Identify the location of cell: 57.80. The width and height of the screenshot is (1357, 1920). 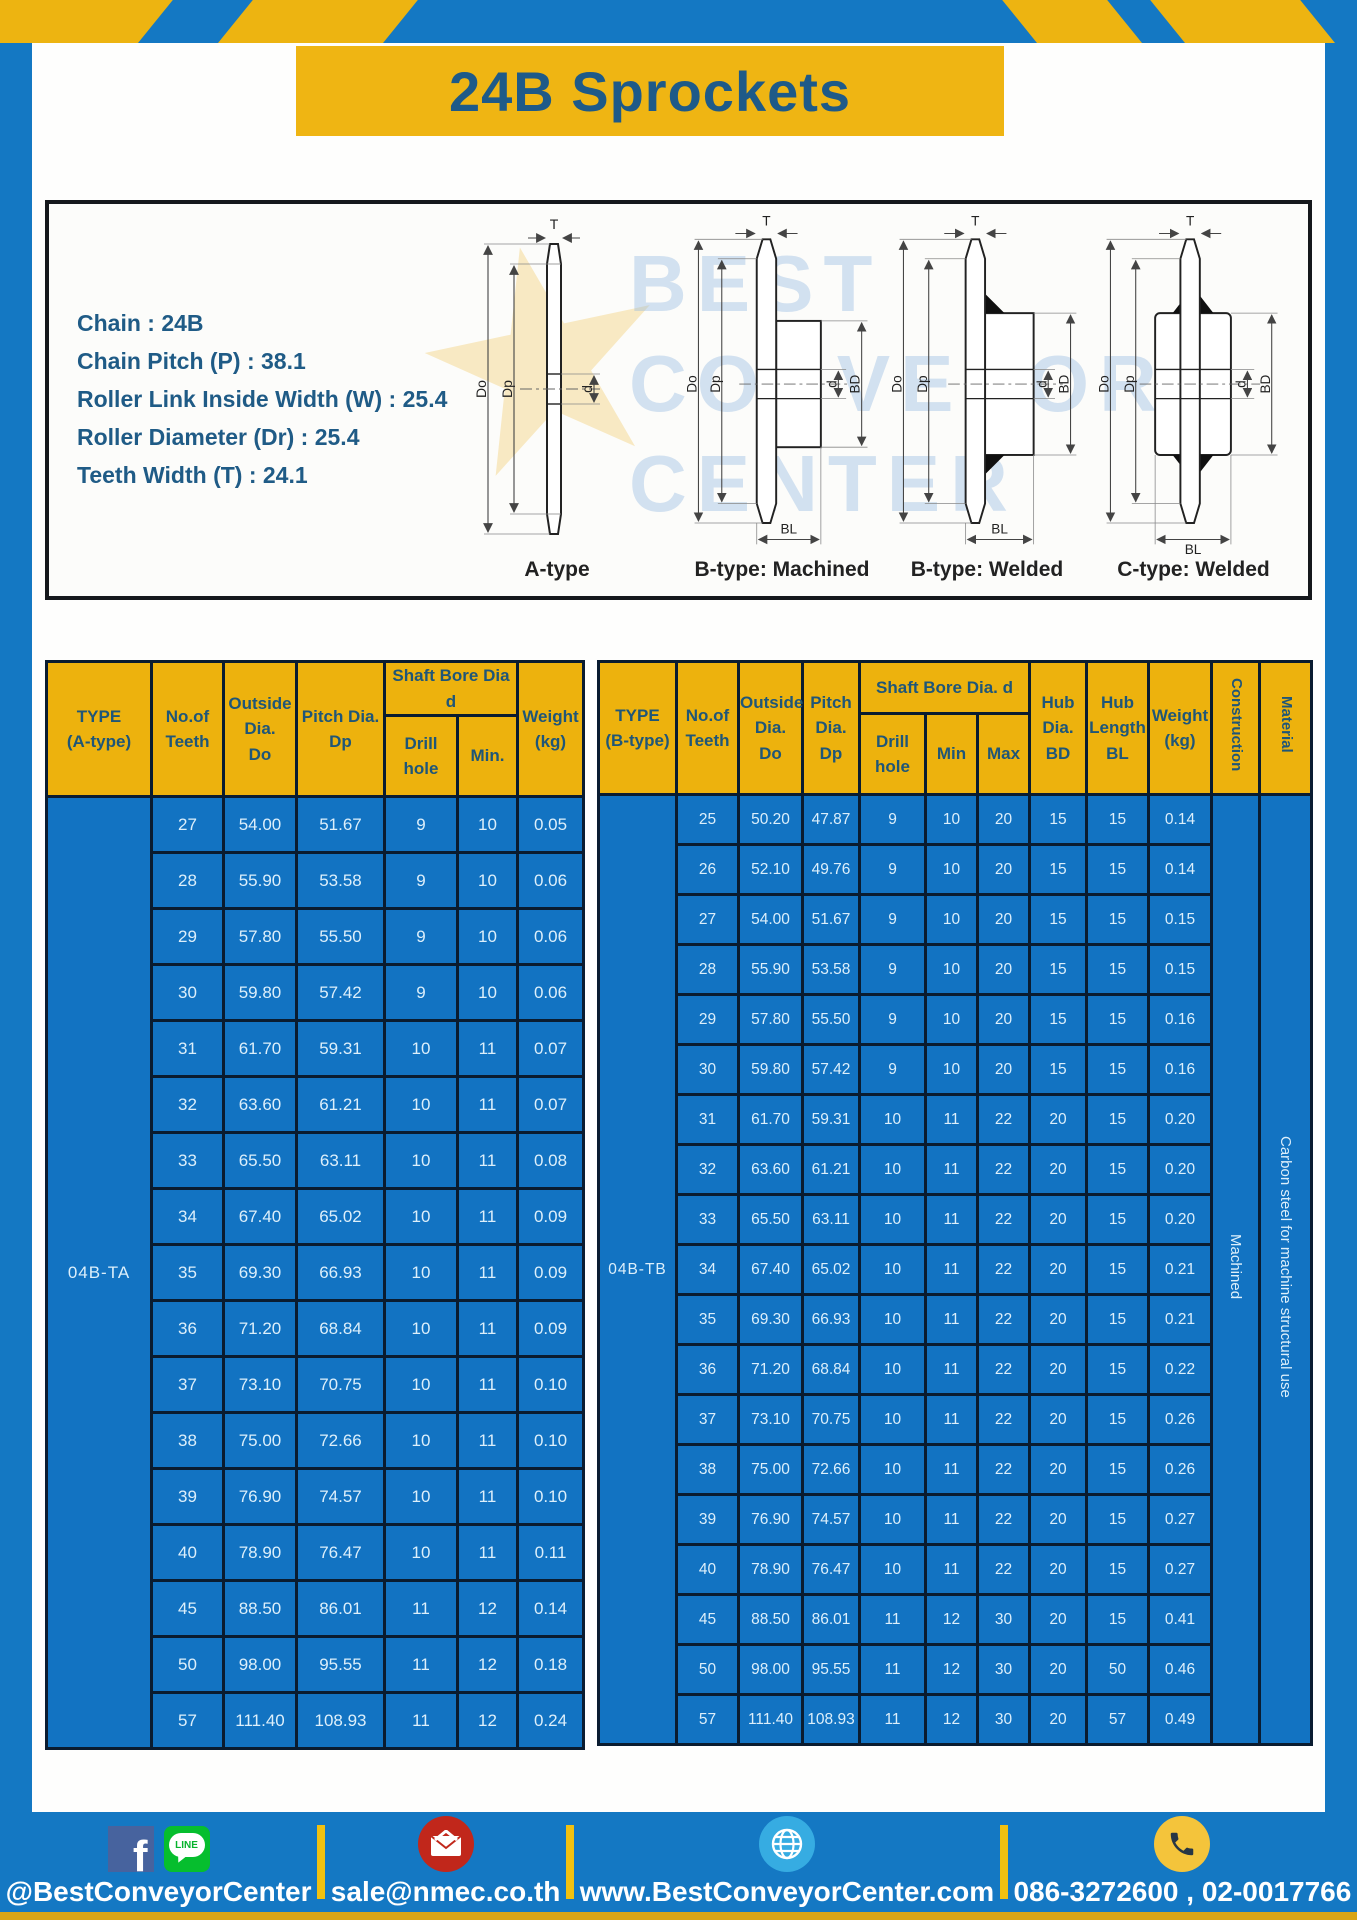
(260, 936).